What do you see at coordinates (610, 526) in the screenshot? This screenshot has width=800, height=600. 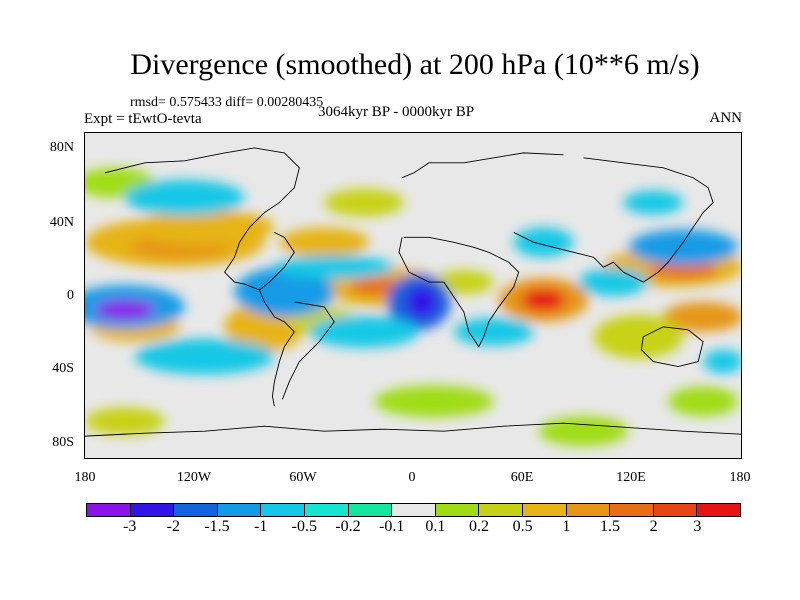 I see `colorbar-label: 1.5` at bounding box center [610, 526].